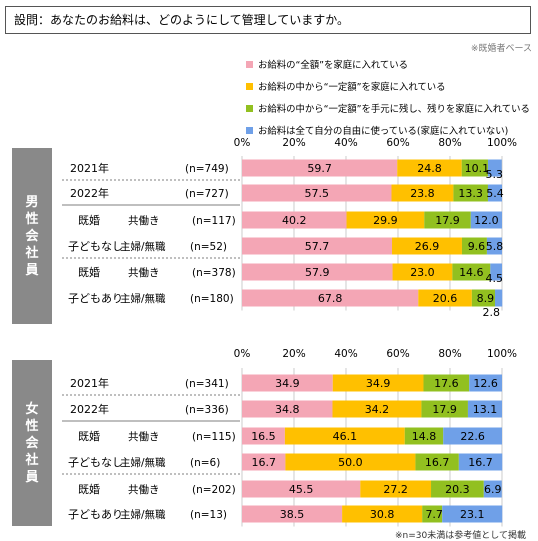 Image resolution: width=538 pixels, height=541 pixels. What do you see at coordinates (477, 246) in the screenshot?
I see `p0-data-label: 9.6` at bounding box center [477, 246].